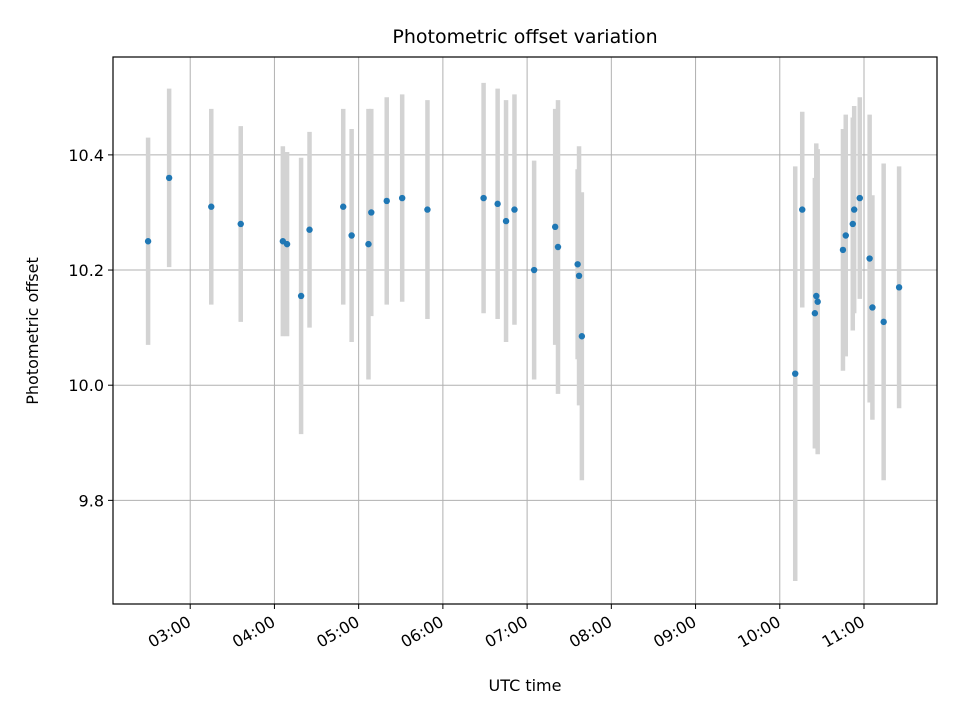  I want to click on y-axis-ticks: 9.8 10.0 10.2 10.4, so click(90, 328).